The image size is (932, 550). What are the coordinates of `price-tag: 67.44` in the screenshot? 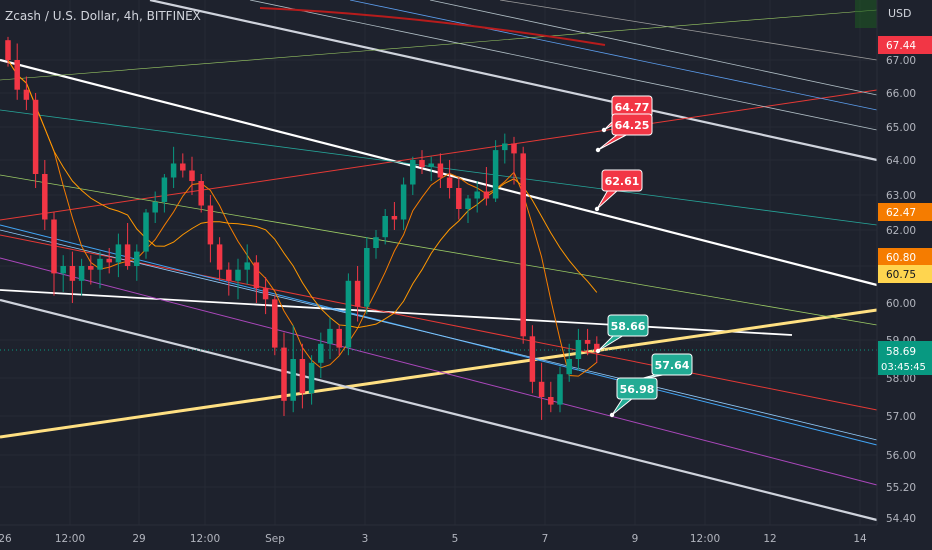 It's located at (905, 45).